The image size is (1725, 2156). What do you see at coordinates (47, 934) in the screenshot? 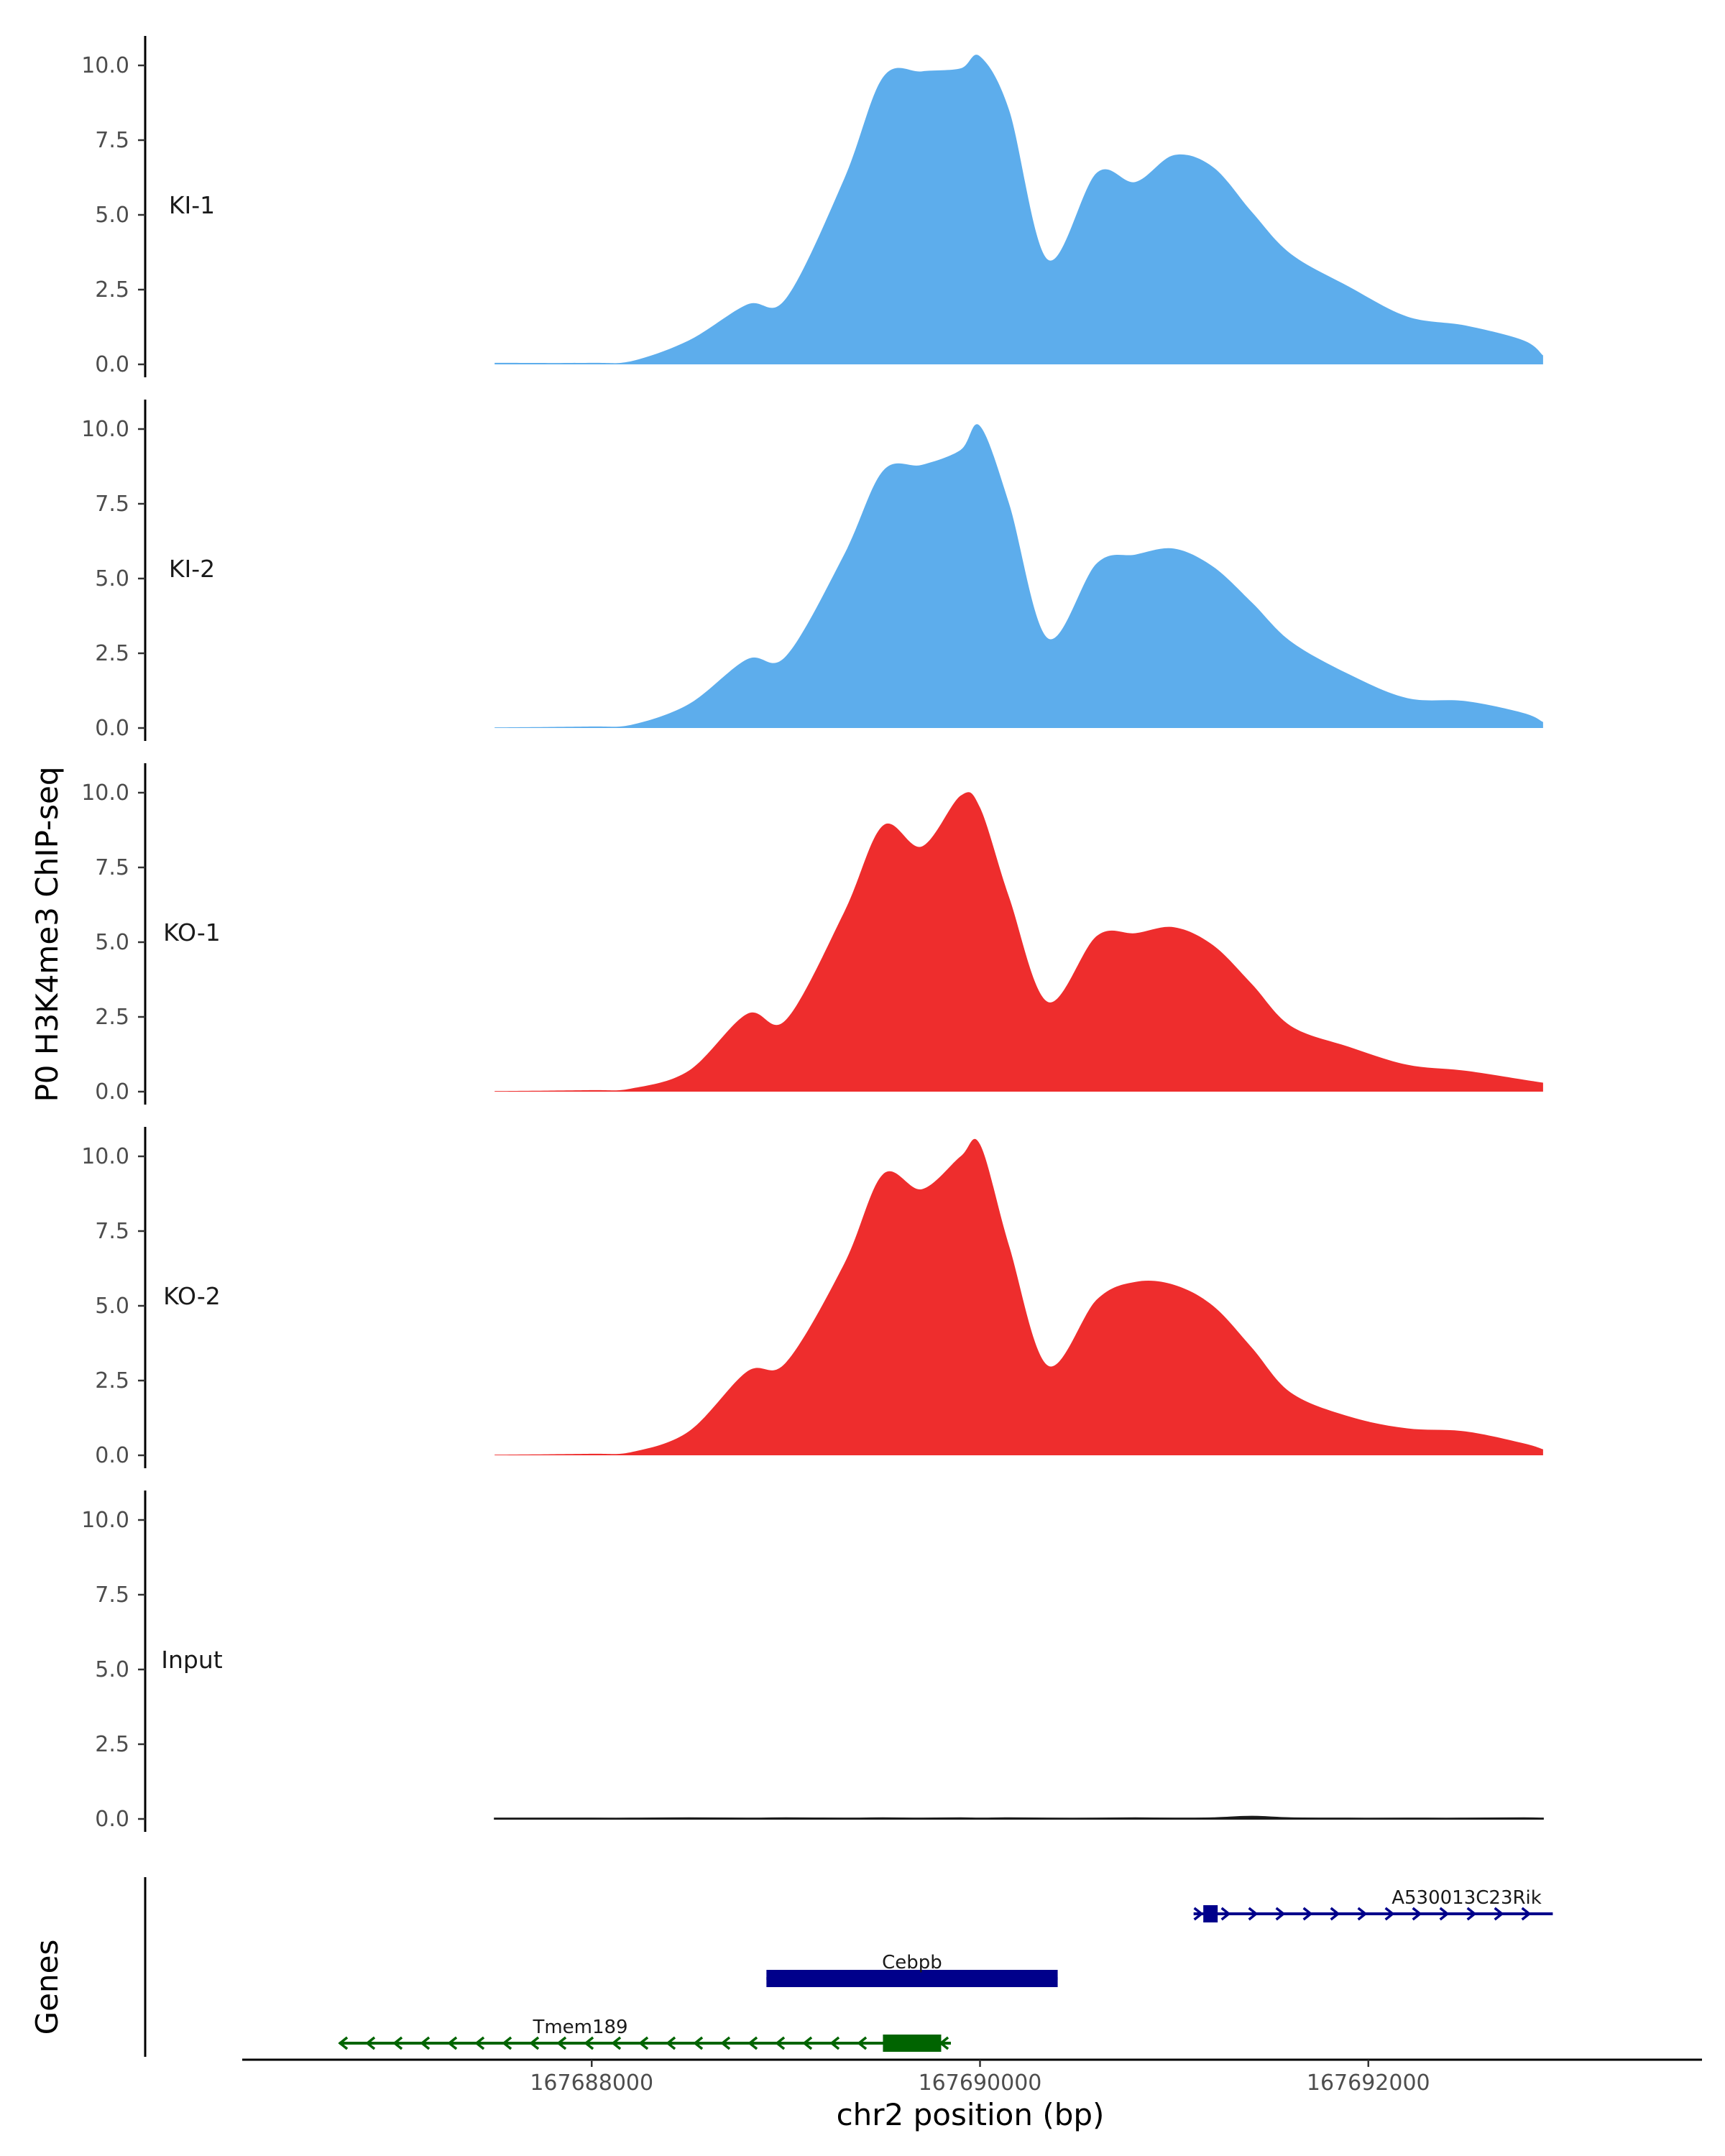
I see `y-axis-title: P0 H3K4me3 ChIP-seq` at bounding box center [47, 934].